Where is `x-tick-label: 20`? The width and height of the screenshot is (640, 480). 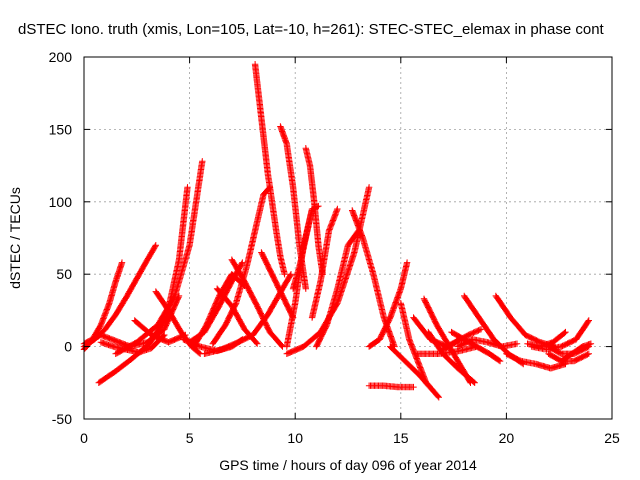
x-tick-label: 20 is located at coordinates (507, 438).